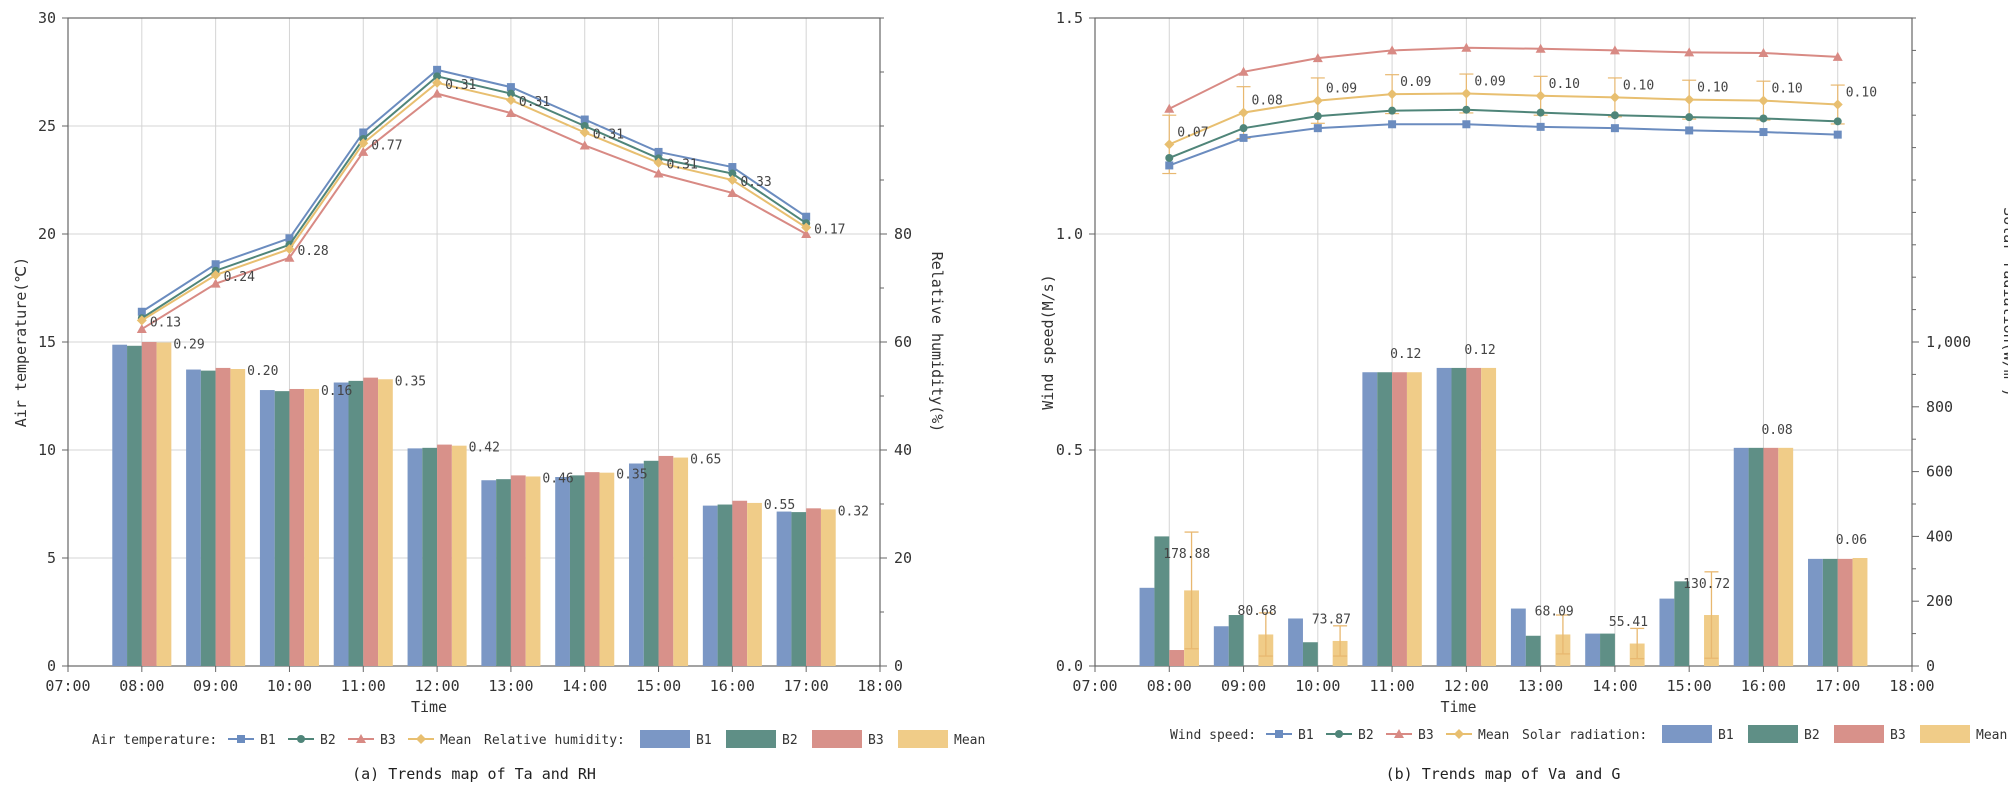 The height and width of the screenshot is (804, 2008). I want to click on line-mean, so click(474, 201).